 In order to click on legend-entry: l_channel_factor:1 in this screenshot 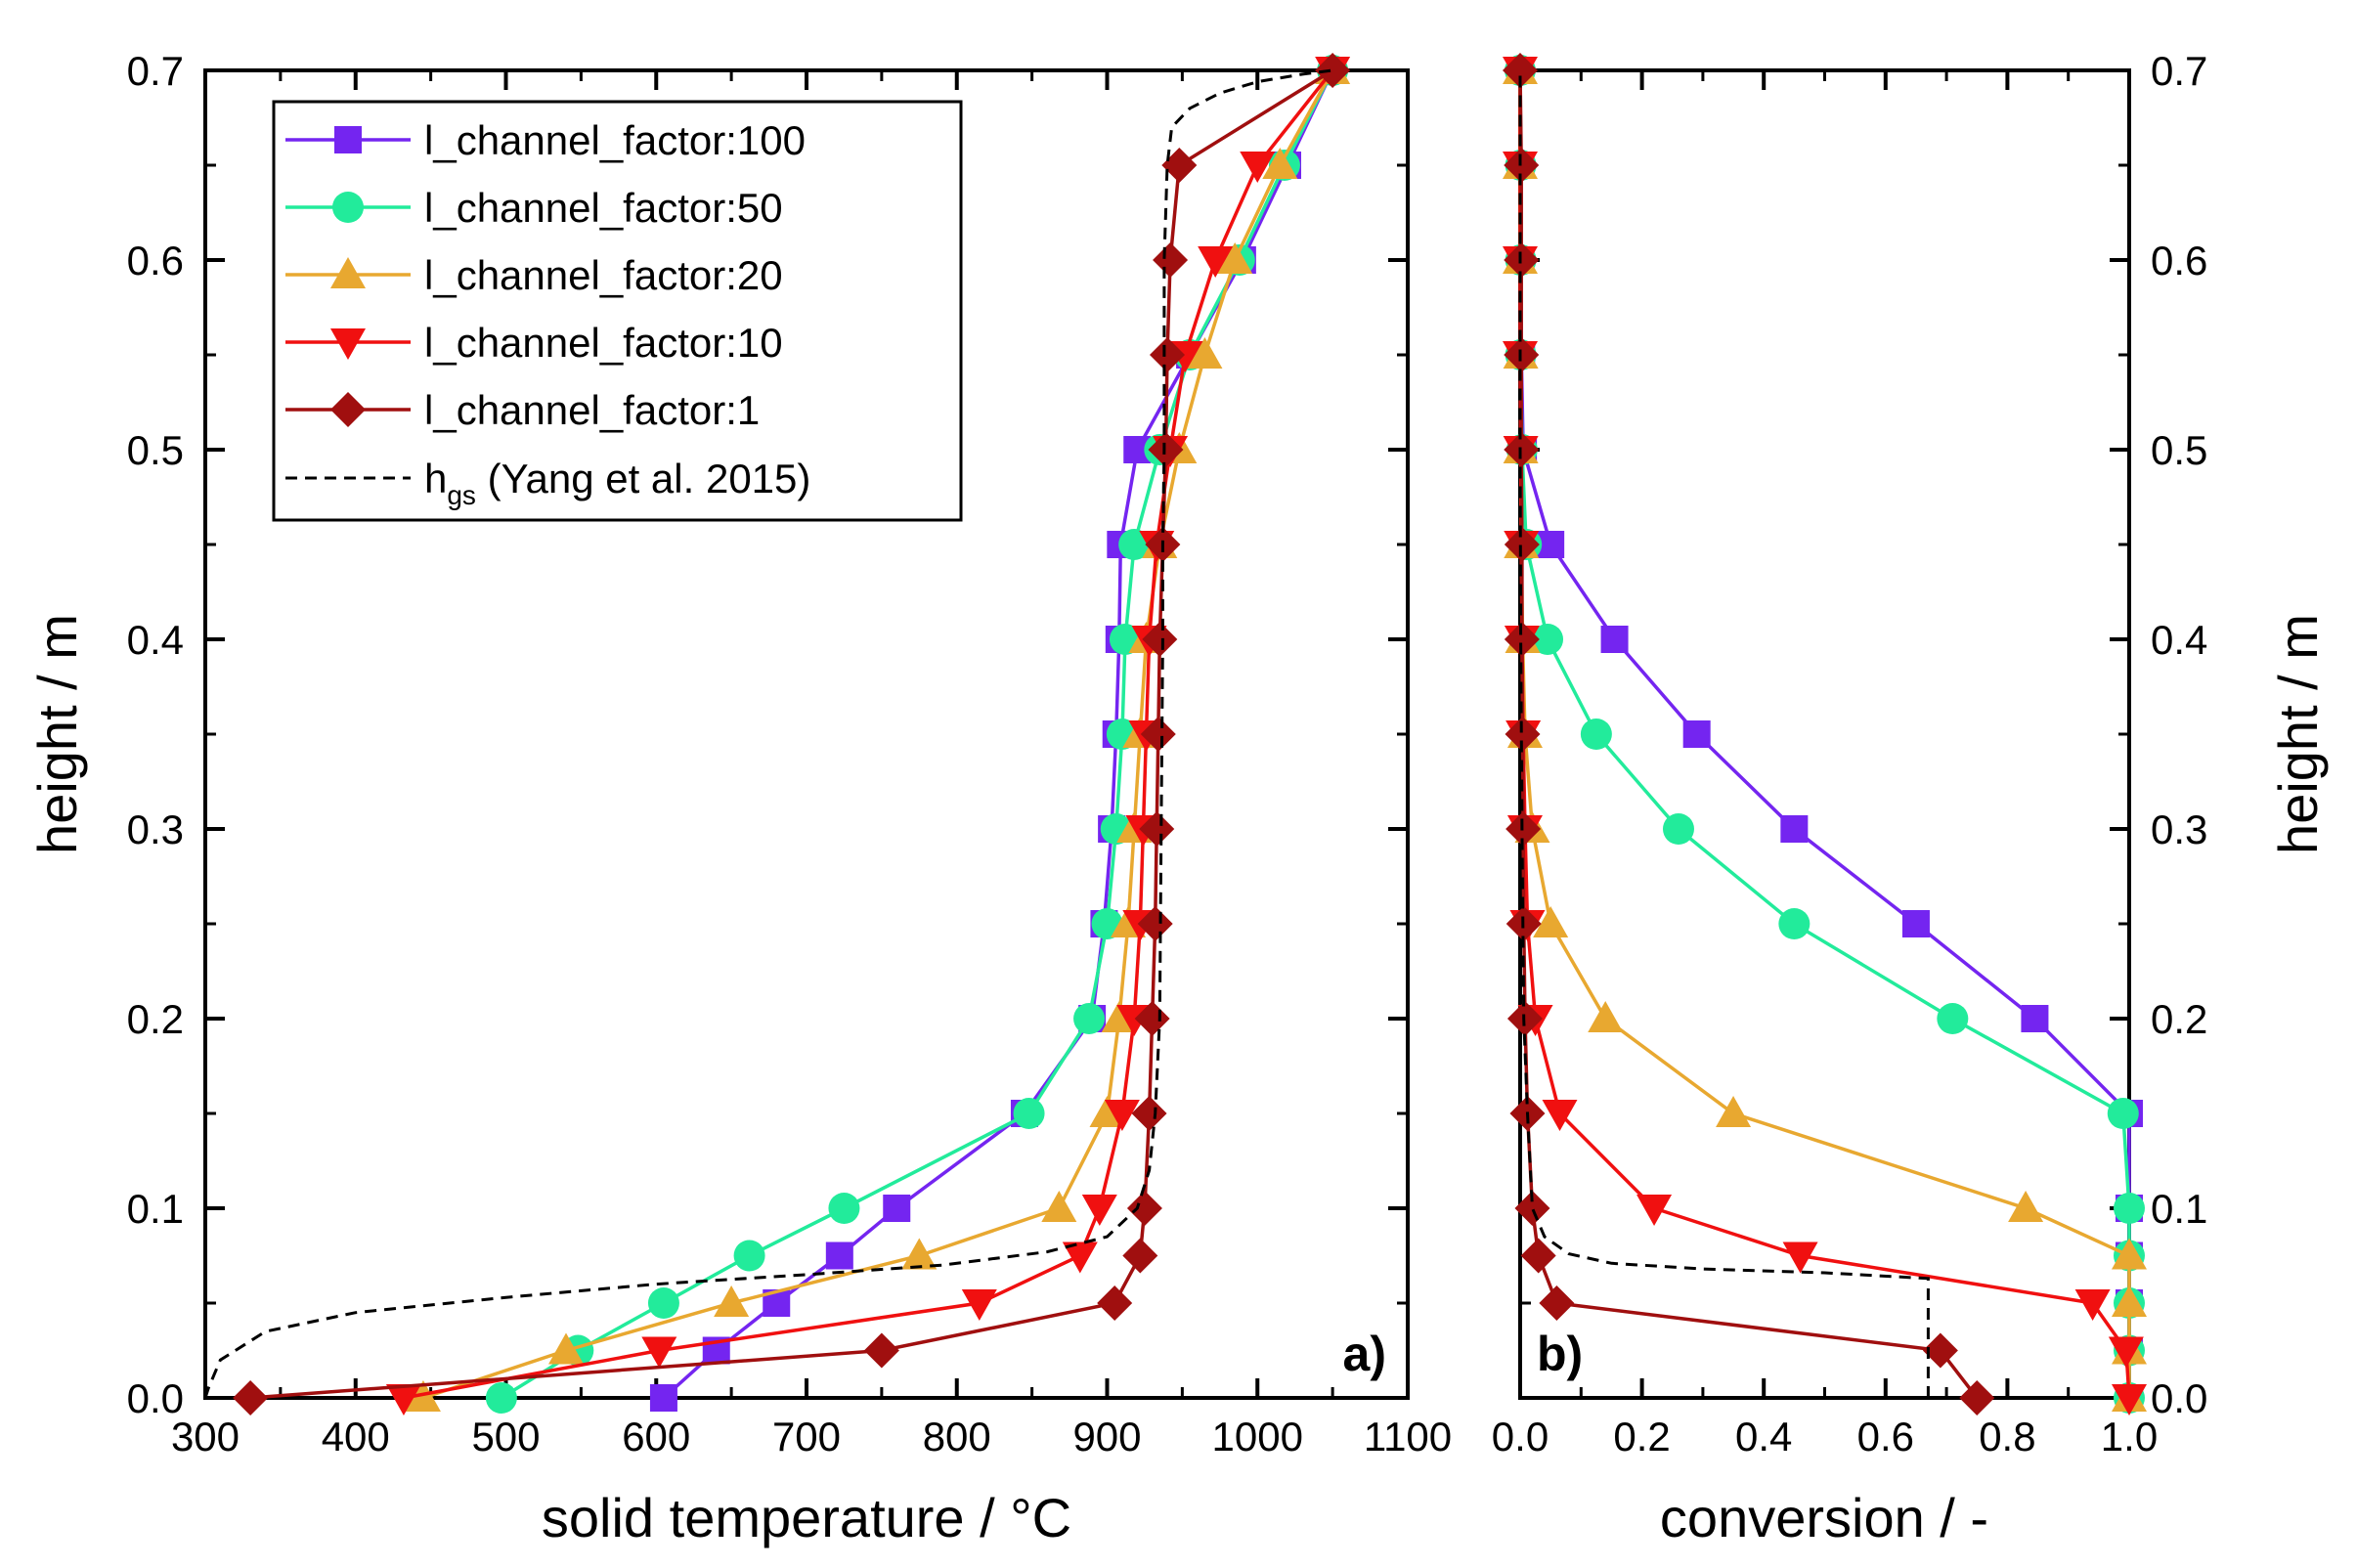, I will do `click(522, 410)`.